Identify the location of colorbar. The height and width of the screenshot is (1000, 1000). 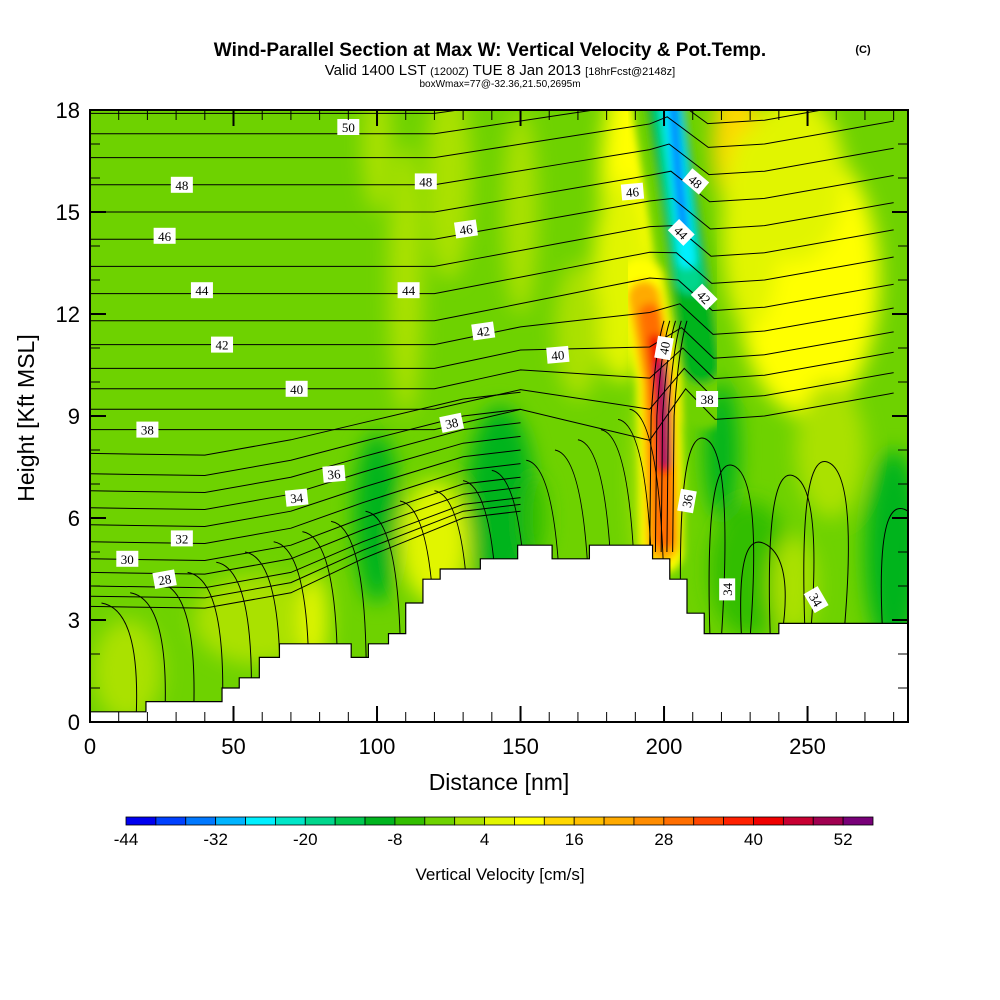
(499, 821).